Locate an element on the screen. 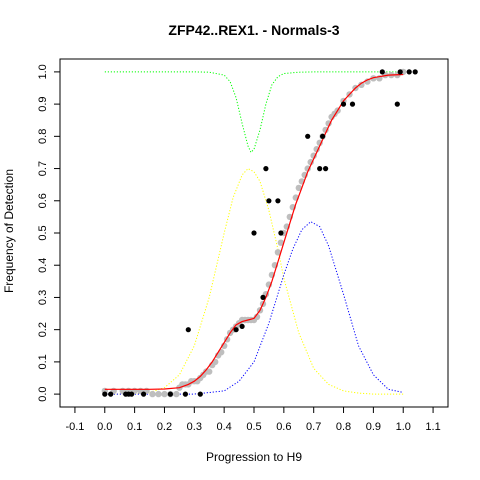 This screenshot has height=480, width=480. x-tick-label: 0.2 is located at coordinates (164, 427).